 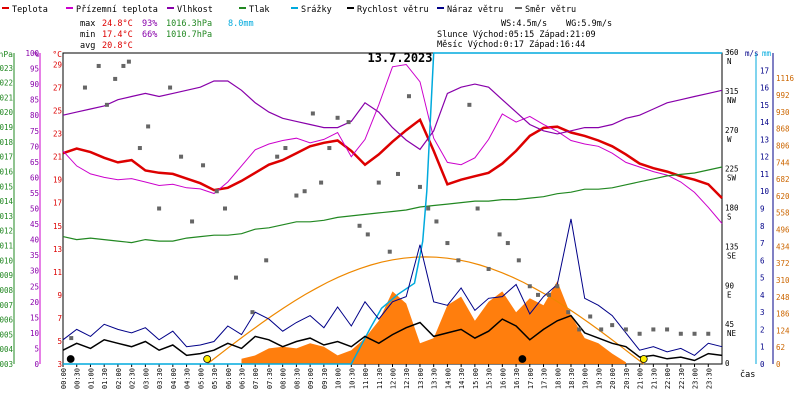 I want to click on tick-mm-3: 186, so click(x=783, y=314).